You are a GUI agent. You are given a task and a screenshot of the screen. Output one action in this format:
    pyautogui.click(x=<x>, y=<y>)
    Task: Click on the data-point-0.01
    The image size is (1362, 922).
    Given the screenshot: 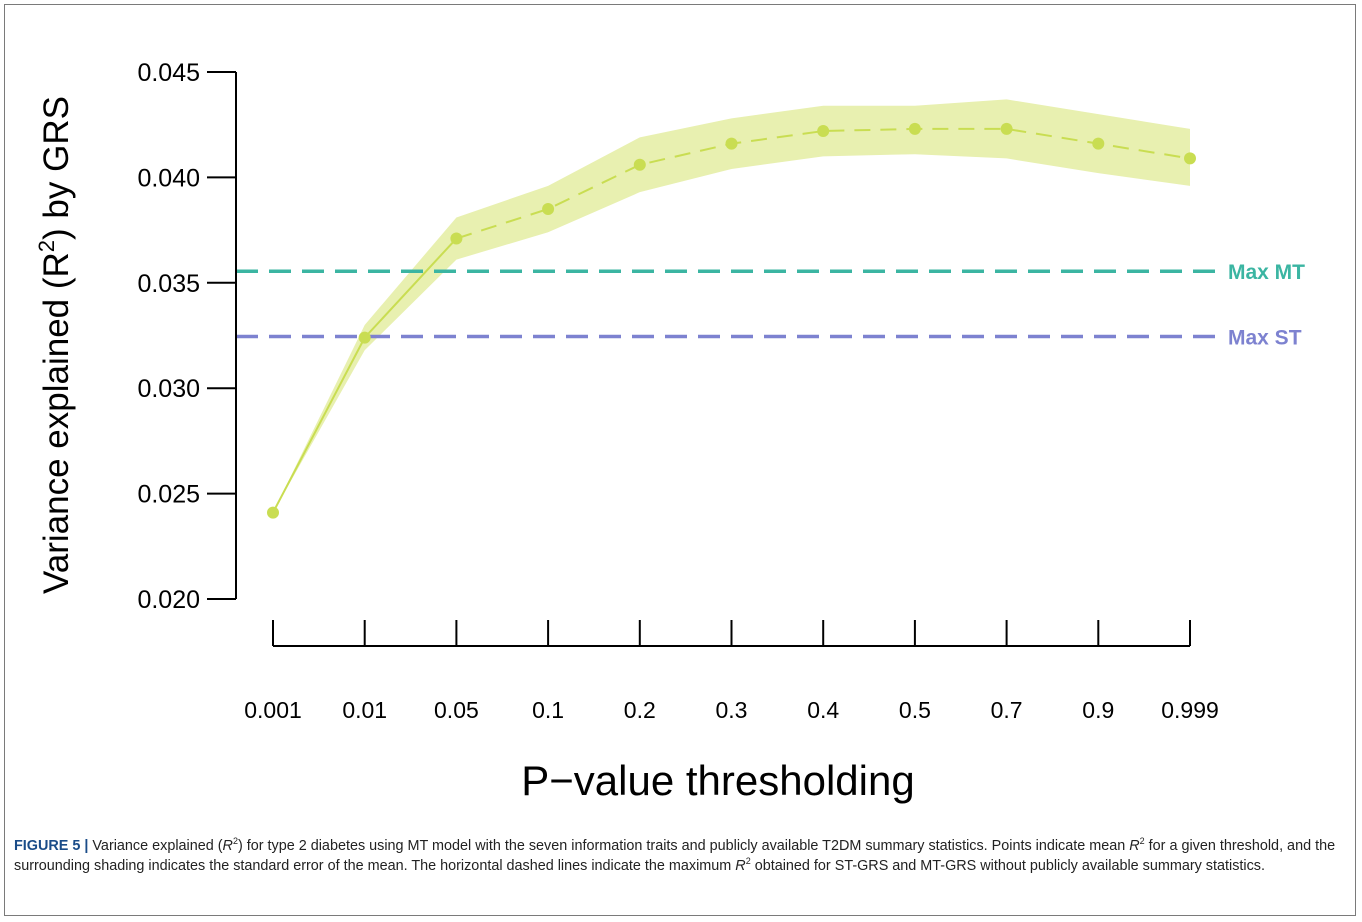 What is the action you would take?
    pyautogui.click(x=364, y=337)
    